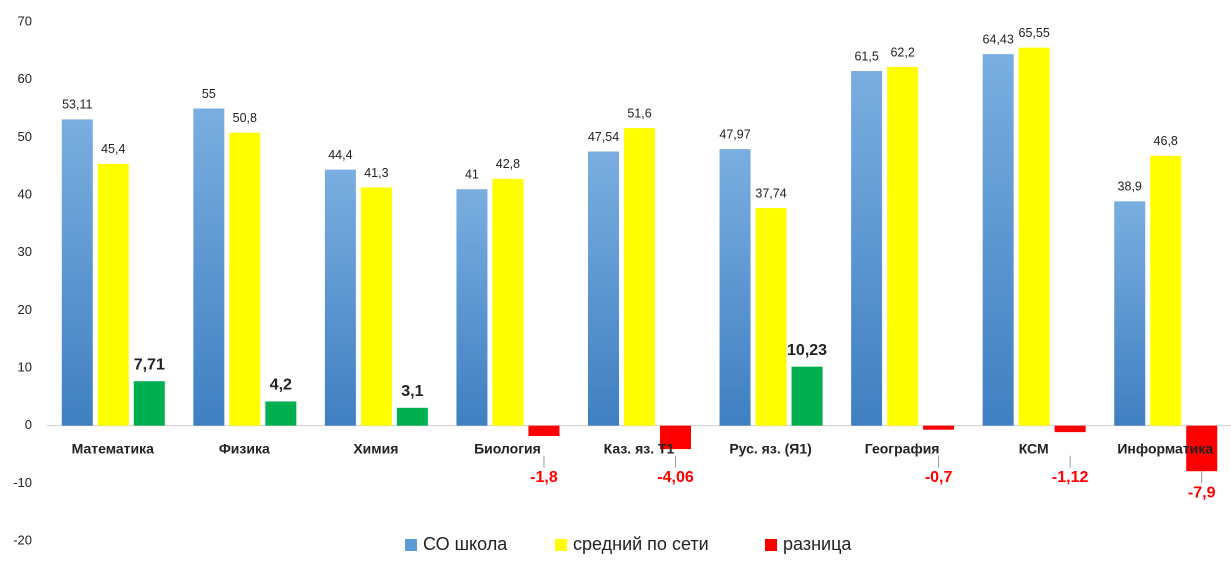 Image resolution: width=1231 pixels, height=561 pixels. I want to click on value-label: 7,71, so click(149, 364).